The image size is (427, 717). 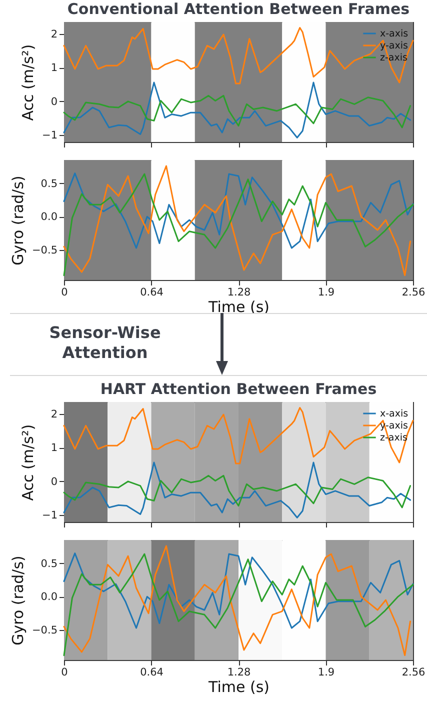 What do you see at coordinates (238, 9) in the screenshot?
I see `chart-title: Conventional Attention Between Frames` at bounding box center [238, 9].